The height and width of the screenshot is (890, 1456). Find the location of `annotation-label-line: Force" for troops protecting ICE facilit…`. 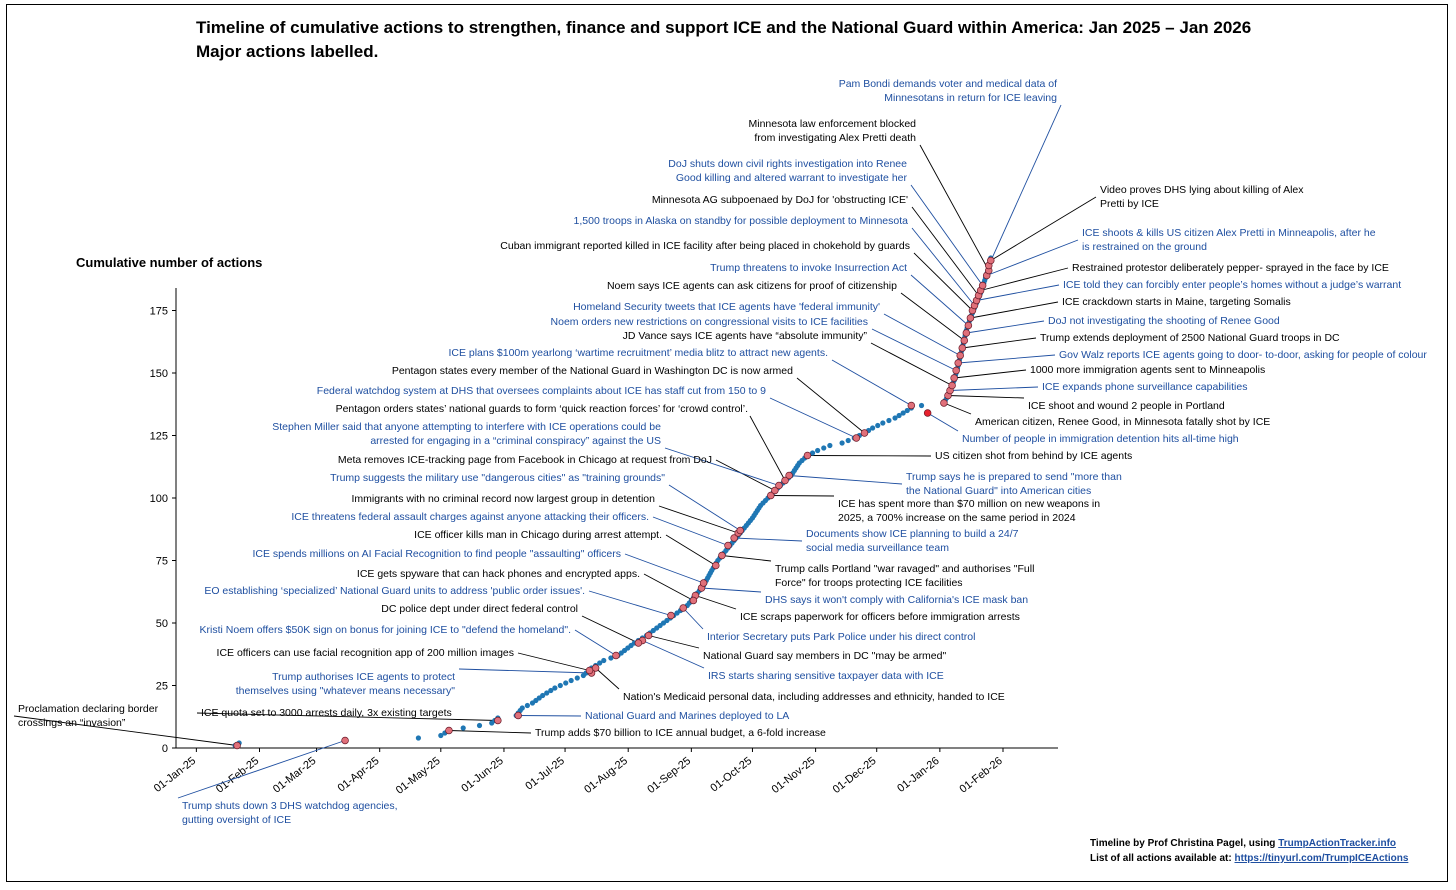

annotation-label-line: Force" for troops protecting ICE facilit… is located at coordinates (869, 583).